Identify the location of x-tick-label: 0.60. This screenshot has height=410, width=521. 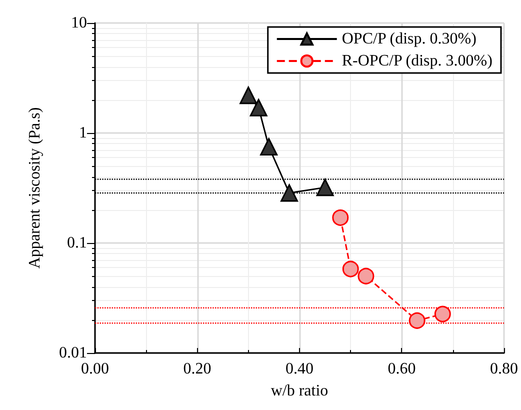
(402, 369).